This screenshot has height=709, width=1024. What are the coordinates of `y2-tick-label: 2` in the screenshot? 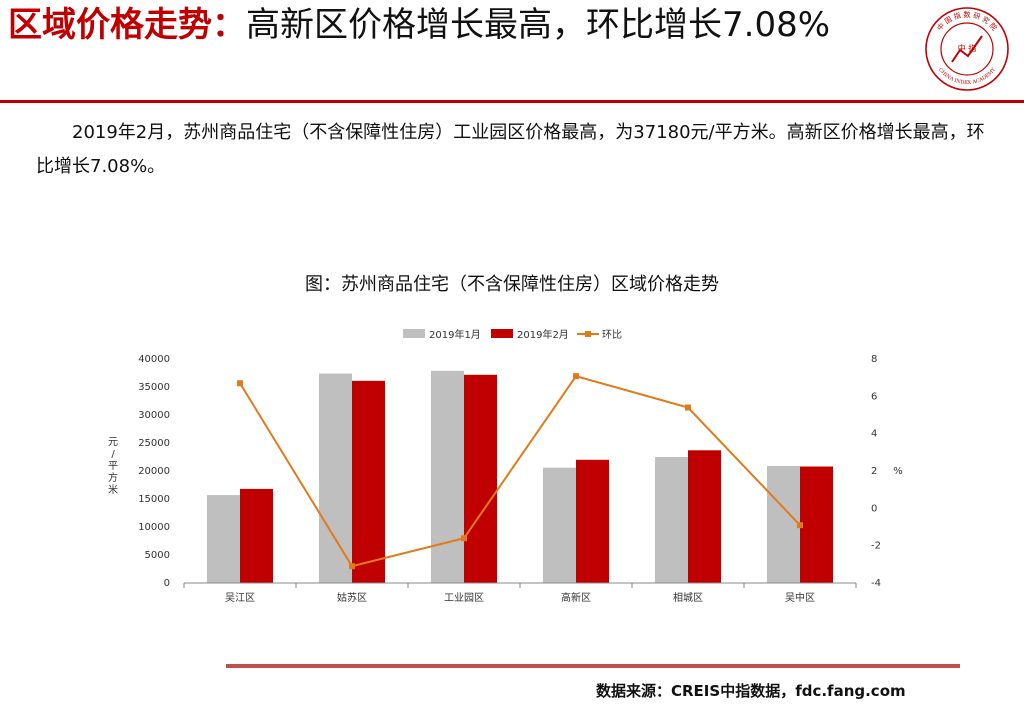 It's located at (874, 471).